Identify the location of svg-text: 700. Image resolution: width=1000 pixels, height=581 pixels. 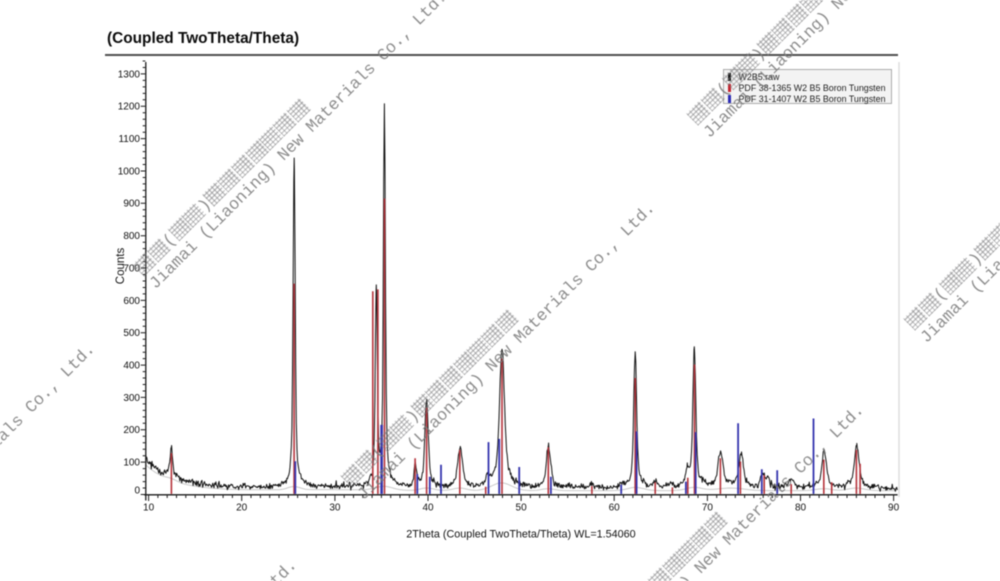
(131, 268).